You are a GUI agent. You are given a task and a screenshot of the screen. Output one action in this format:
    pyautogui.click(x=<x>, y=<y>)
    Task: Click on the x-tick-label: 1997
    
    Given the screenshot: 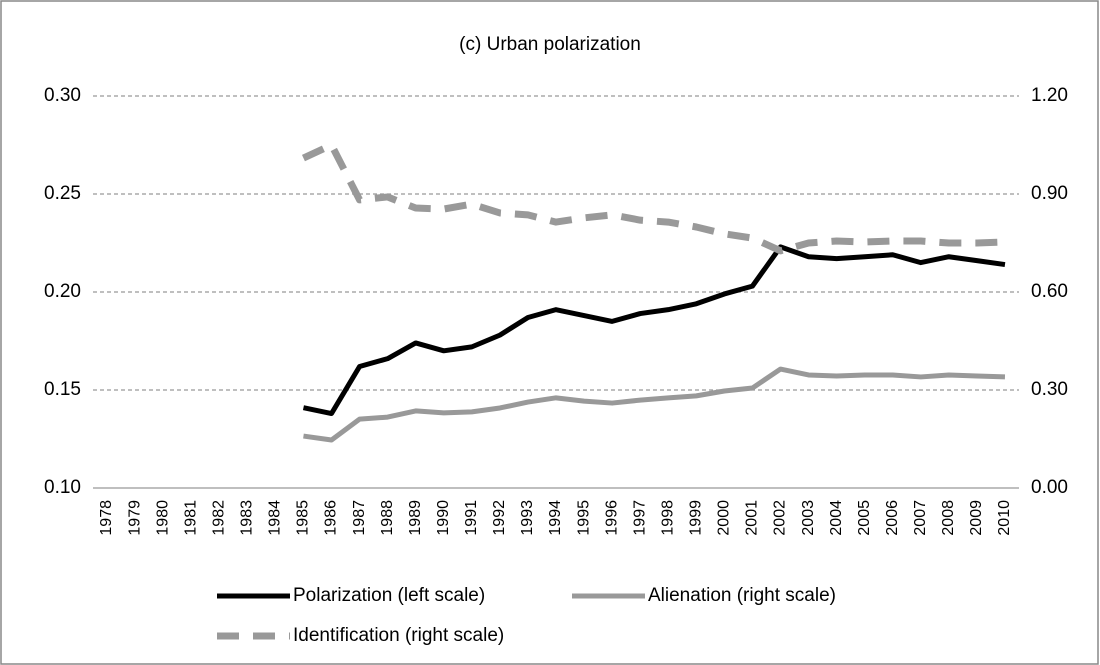 What is the action you would take?
    pyautogui.click(x=639, y=518)
    